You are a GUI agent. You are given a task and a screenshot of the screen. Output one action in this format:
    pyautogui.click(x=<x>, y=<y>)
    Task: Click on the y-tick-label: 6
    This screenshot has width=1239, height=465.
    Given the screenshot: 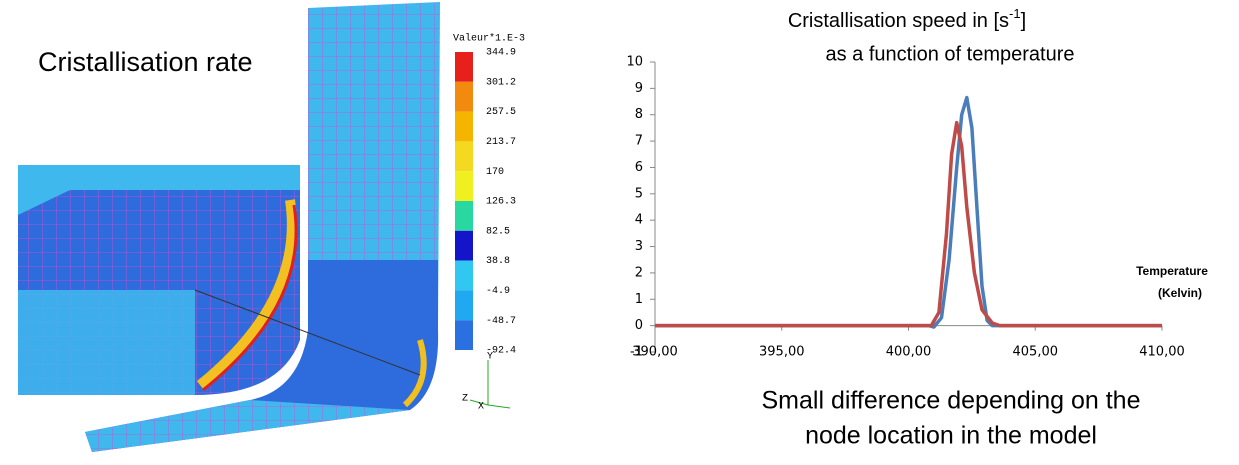 What is the action you would take?
    pyautogui.click(x=639, y=167)
    